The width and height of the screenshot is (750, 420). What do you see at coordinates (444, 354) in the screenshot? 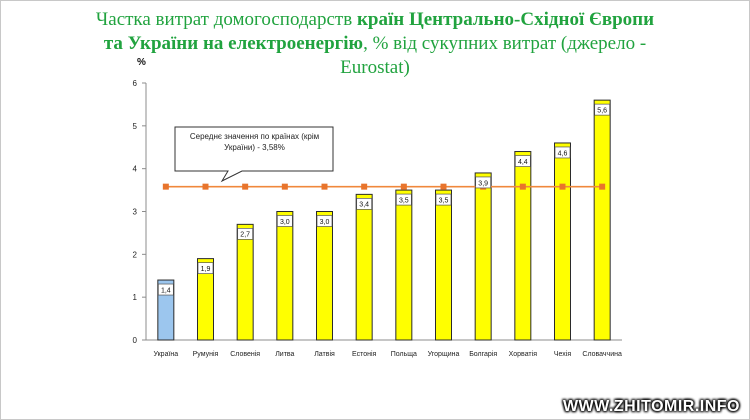
I see `category-label: Угорщина` at bounding box center [444, 354].